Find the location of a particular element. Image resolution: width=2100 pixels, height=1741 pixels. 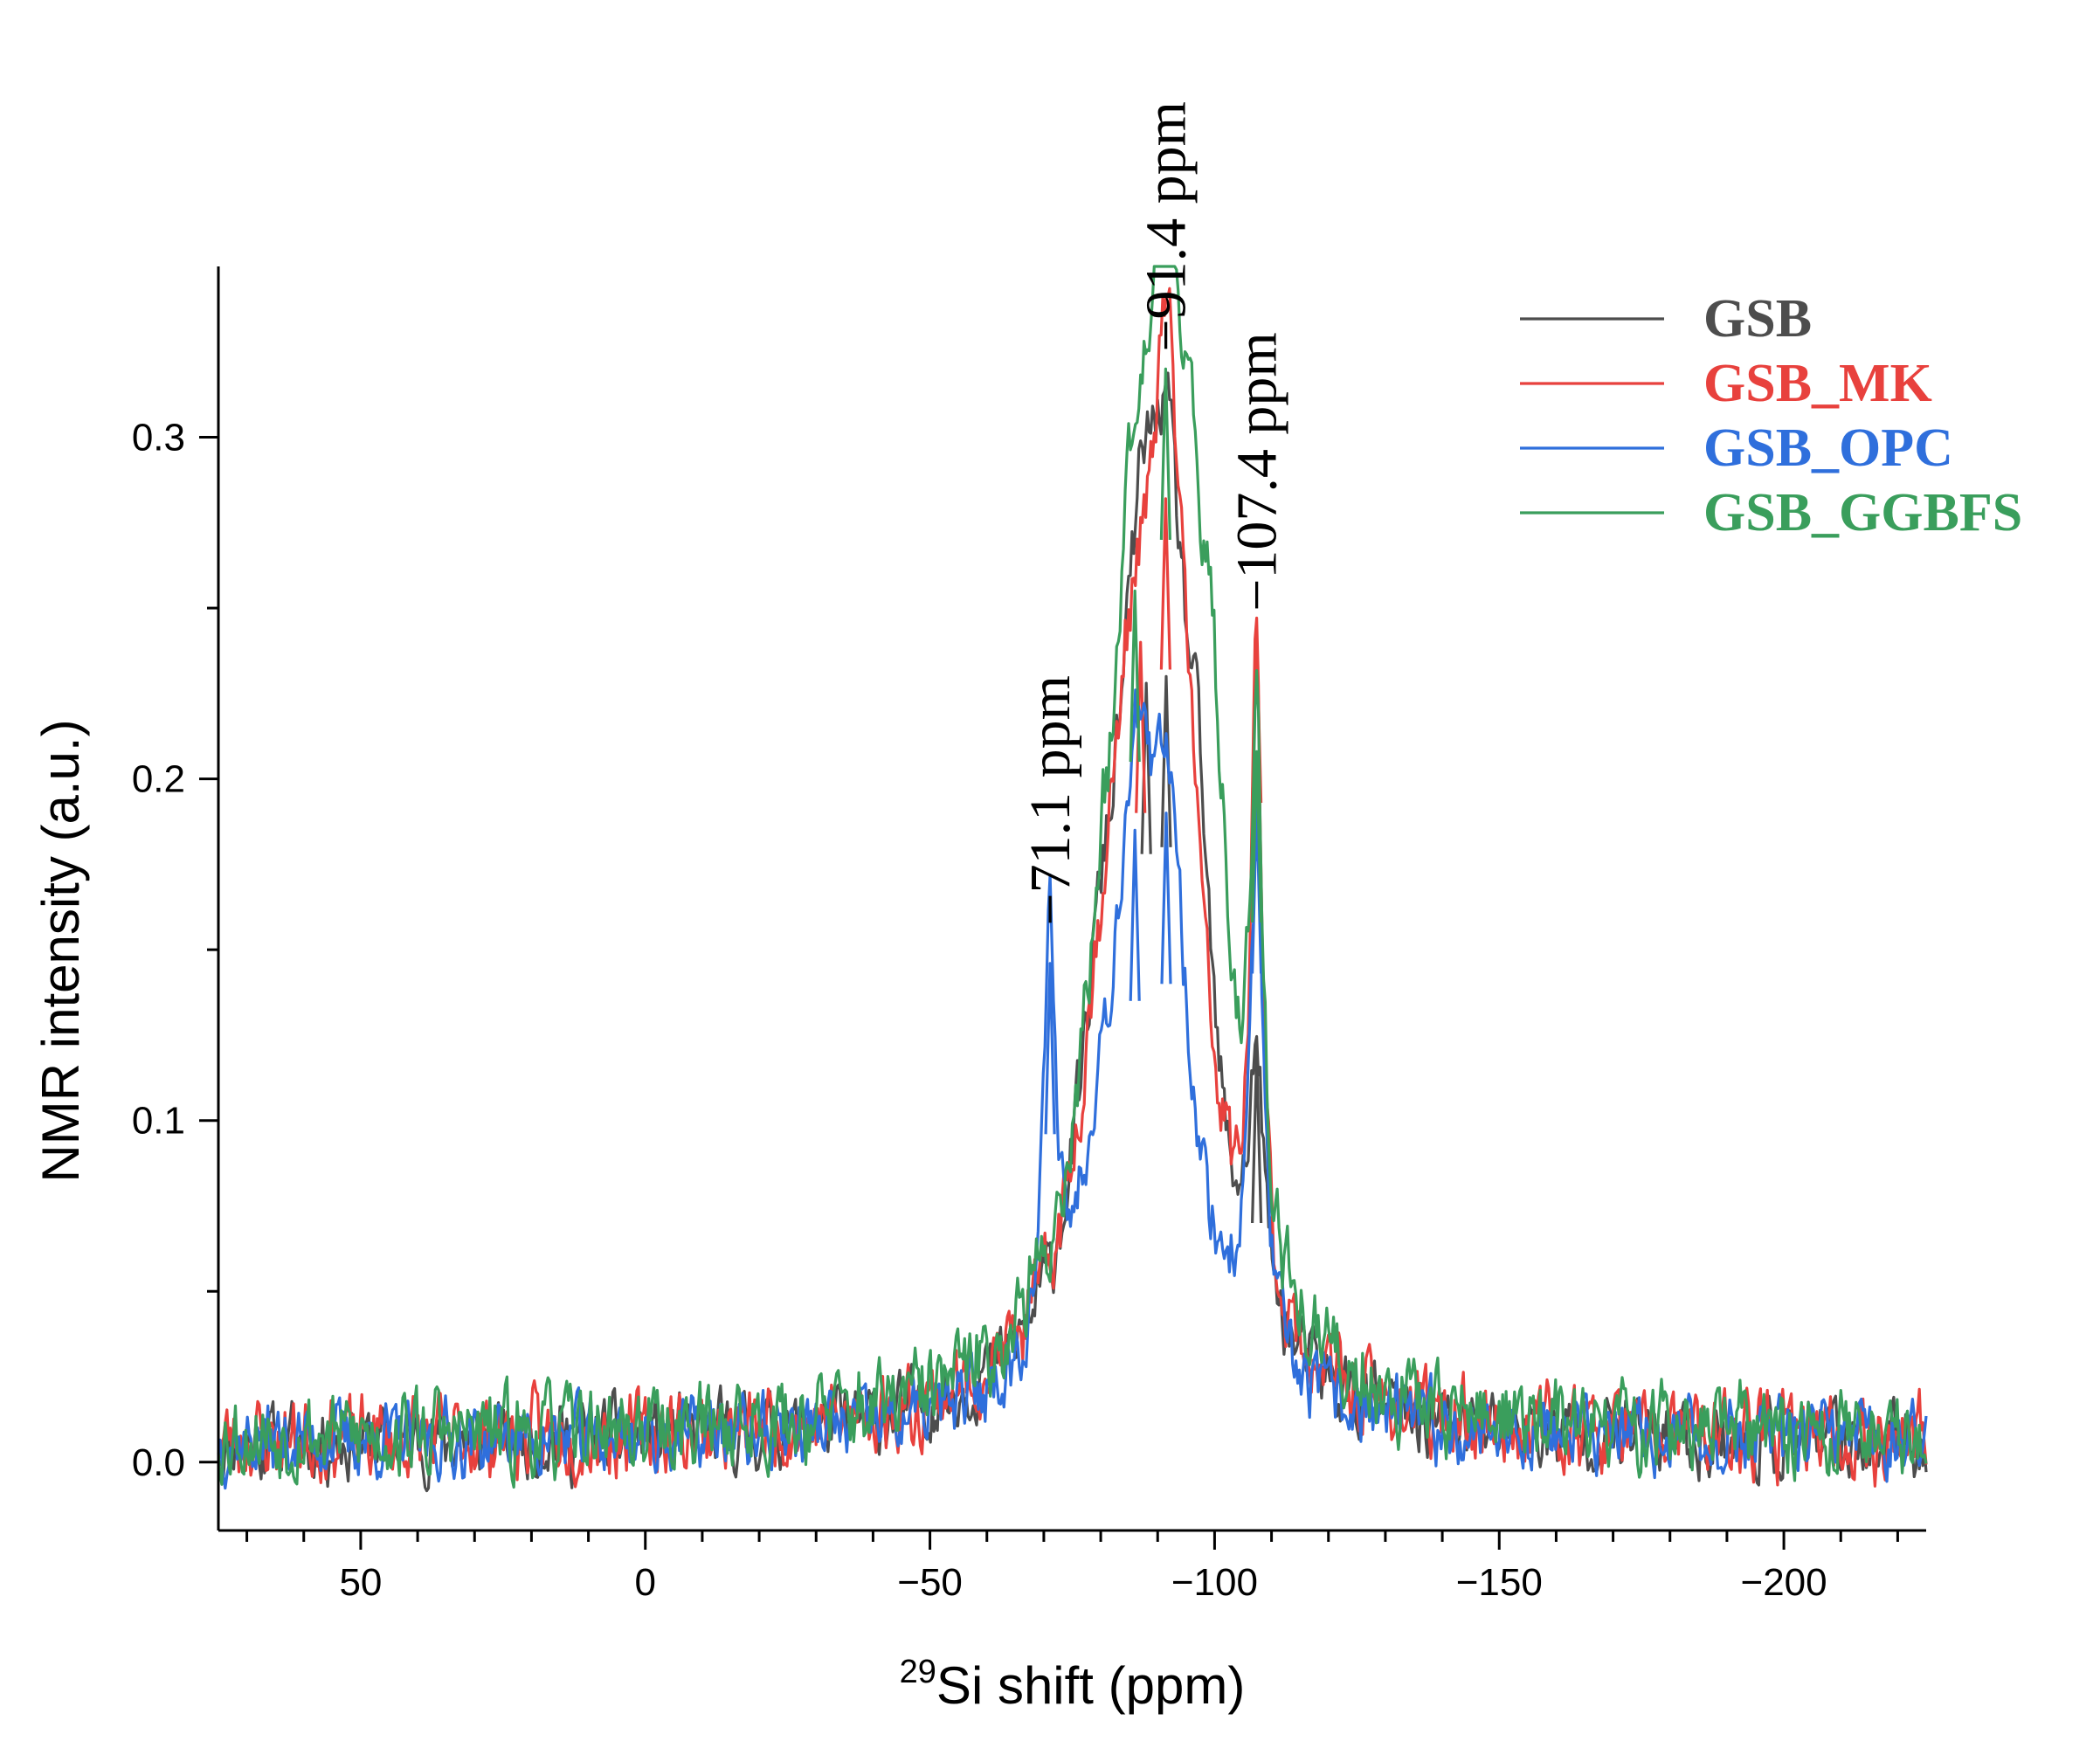

y-tick-label: 0.3 is located at coordinates (158, 438).